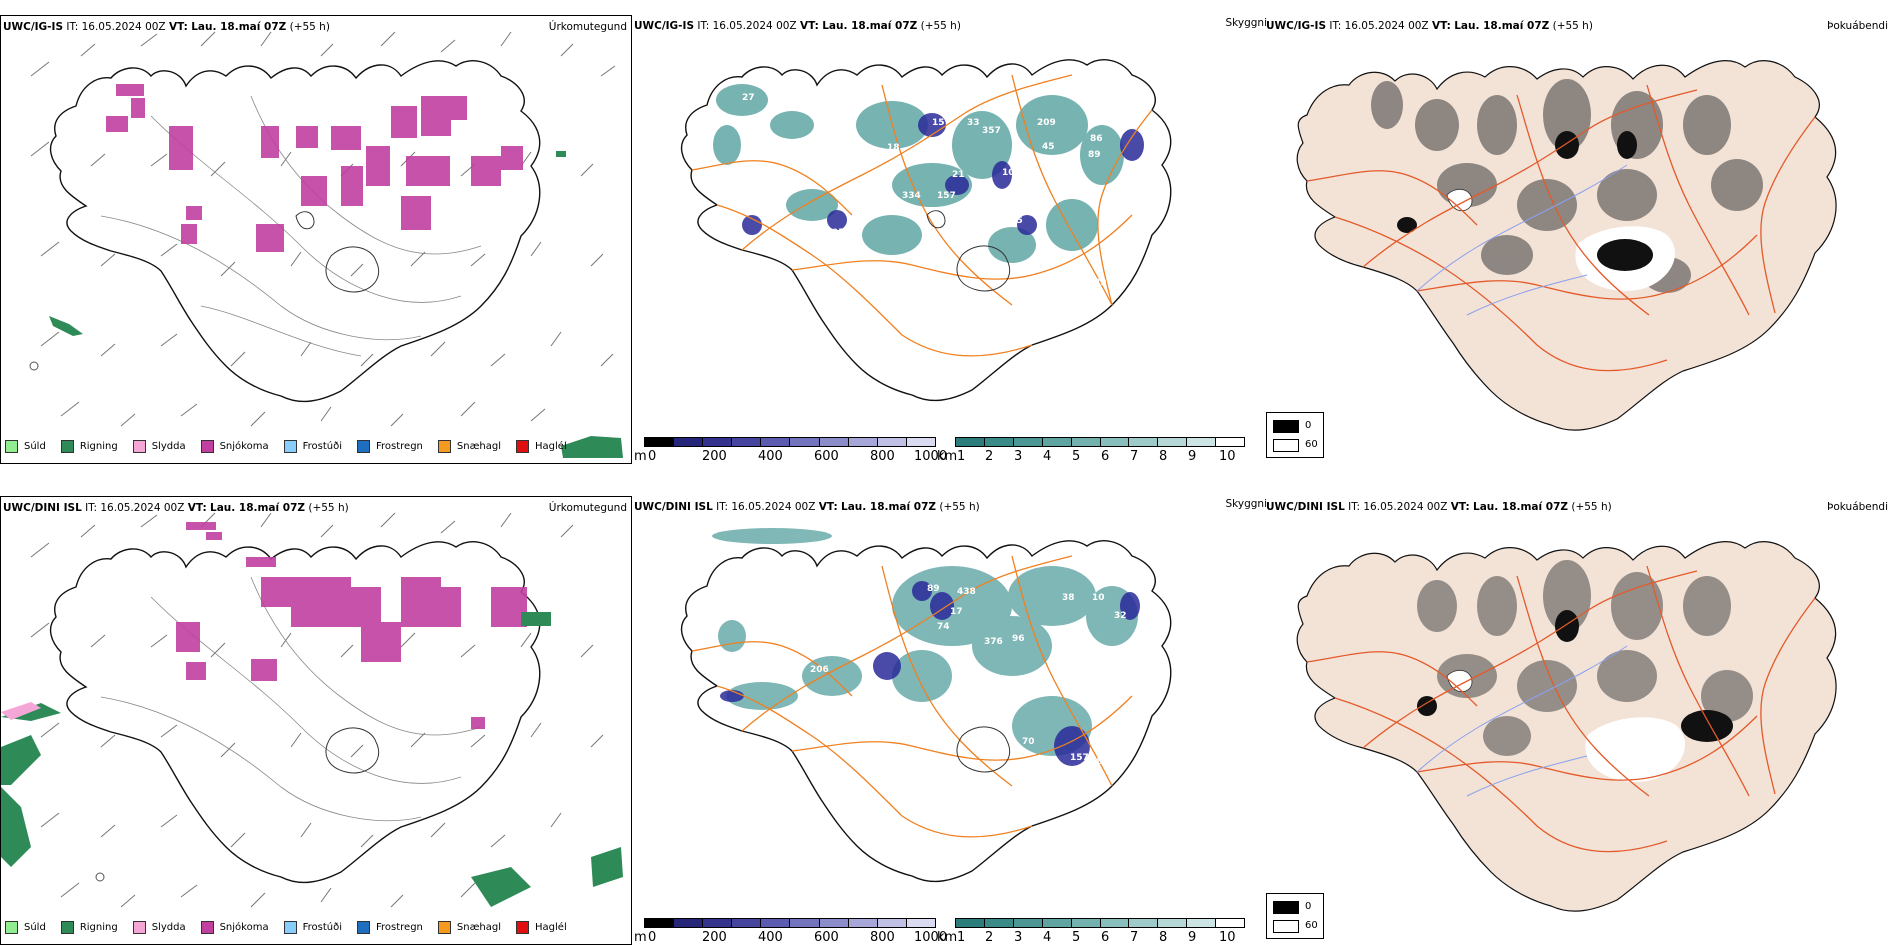 The image size is (1900, 950). Describe the element at coordinates (958, 175) in the screenshot. I see `vis-label: 21` at that location.